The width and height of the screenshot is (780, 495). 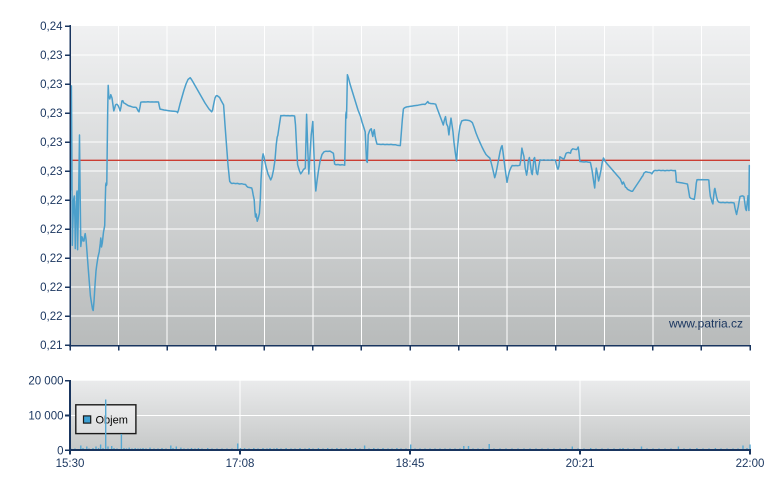 I want to click on svg-text: www.patria.cz, so click(x=705, y=324).